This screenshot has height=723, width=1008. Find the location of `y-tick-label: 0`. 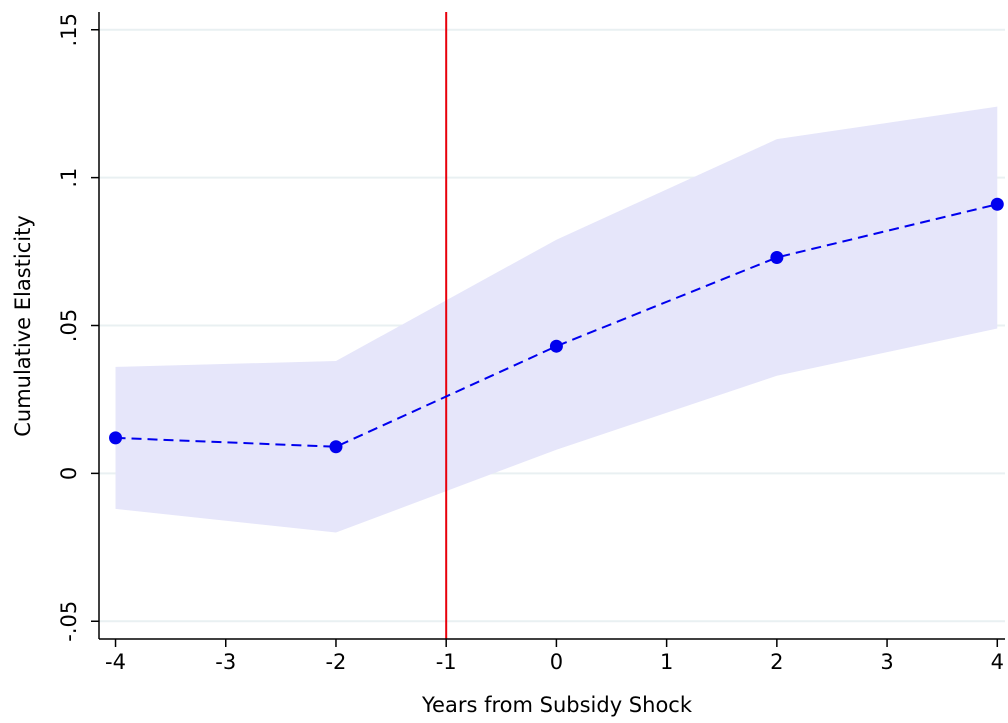

y-tick-label: 0 is located at coordinates (69, 473).